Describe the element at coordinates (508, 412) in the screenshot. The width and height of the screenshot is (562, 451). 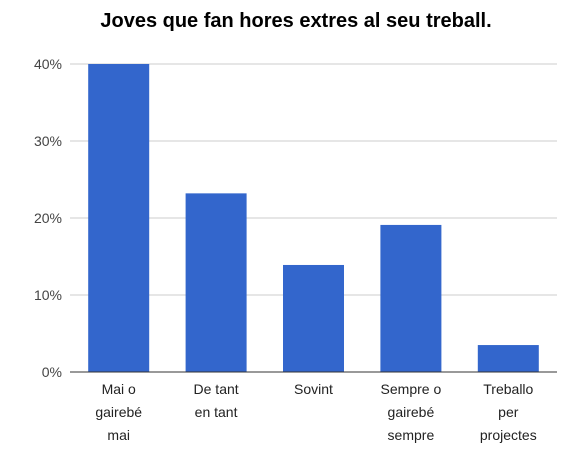
I see `x-tick-label: Treballo per projectes` at that location.